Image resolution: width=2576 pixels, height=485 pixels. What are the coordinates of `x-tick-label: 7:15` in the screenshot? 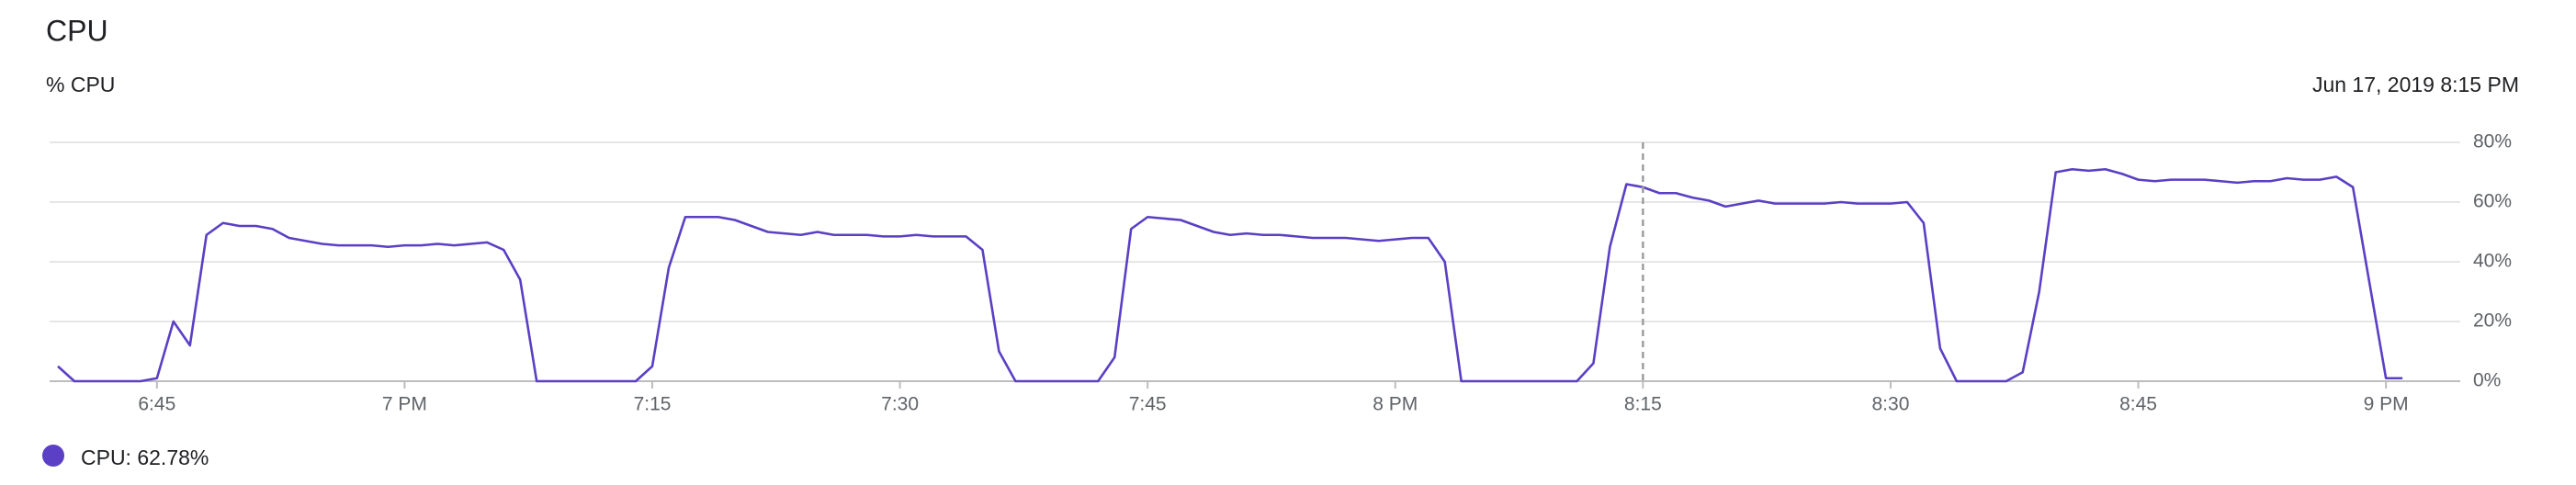 It's located at (653, 404).